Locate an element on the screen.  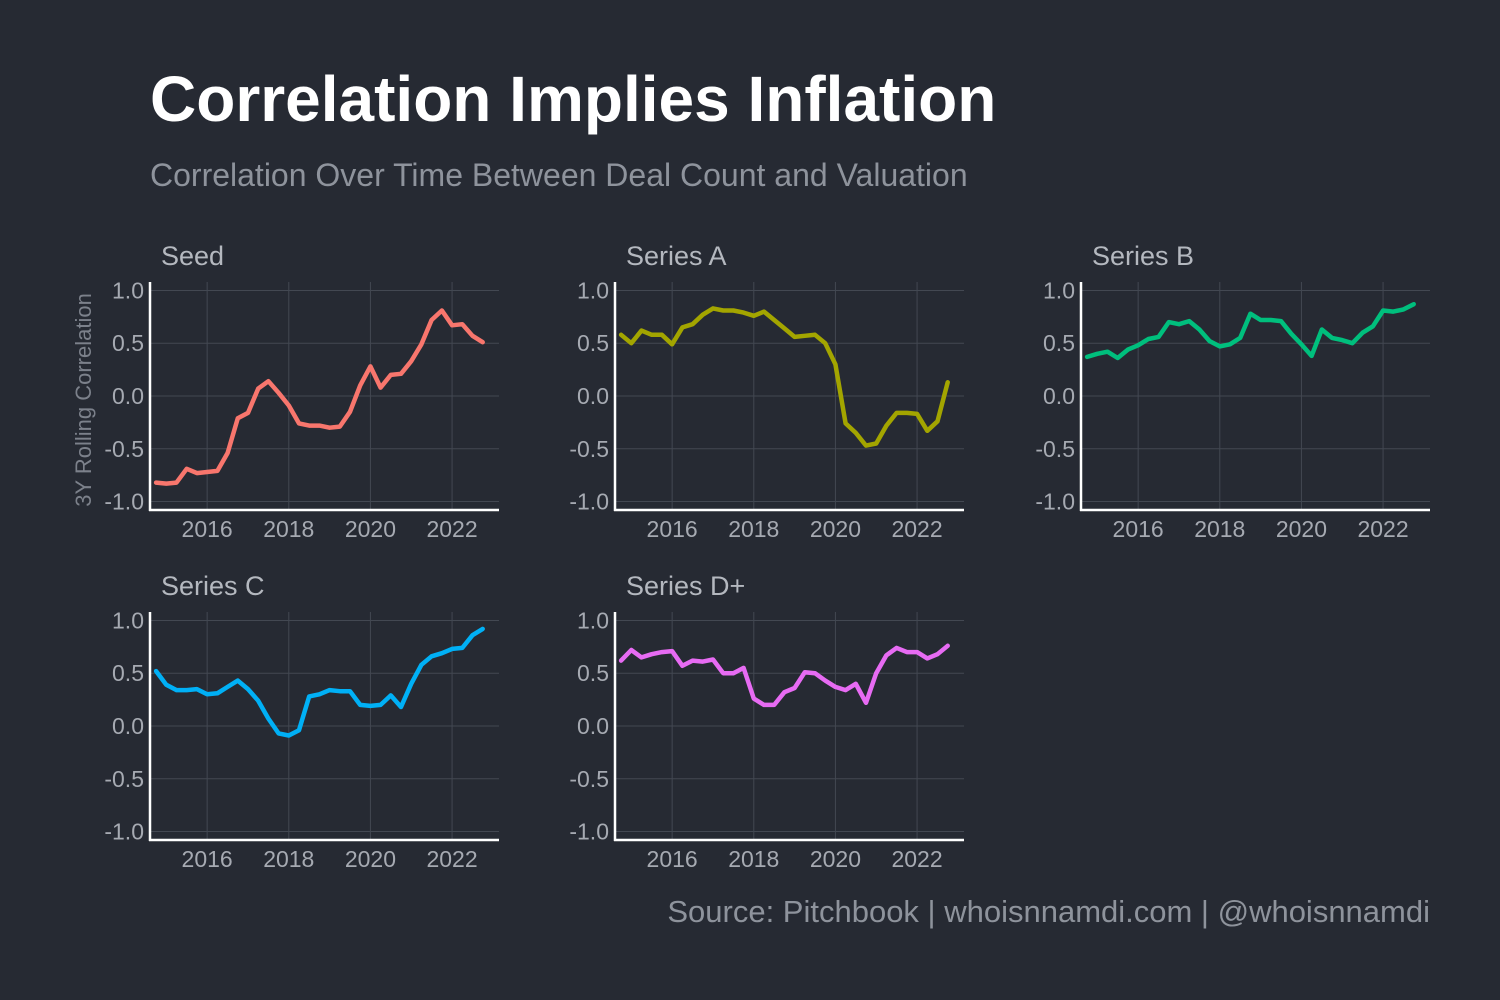
panel-title: Series D+ is located at coordinates (685, 586).